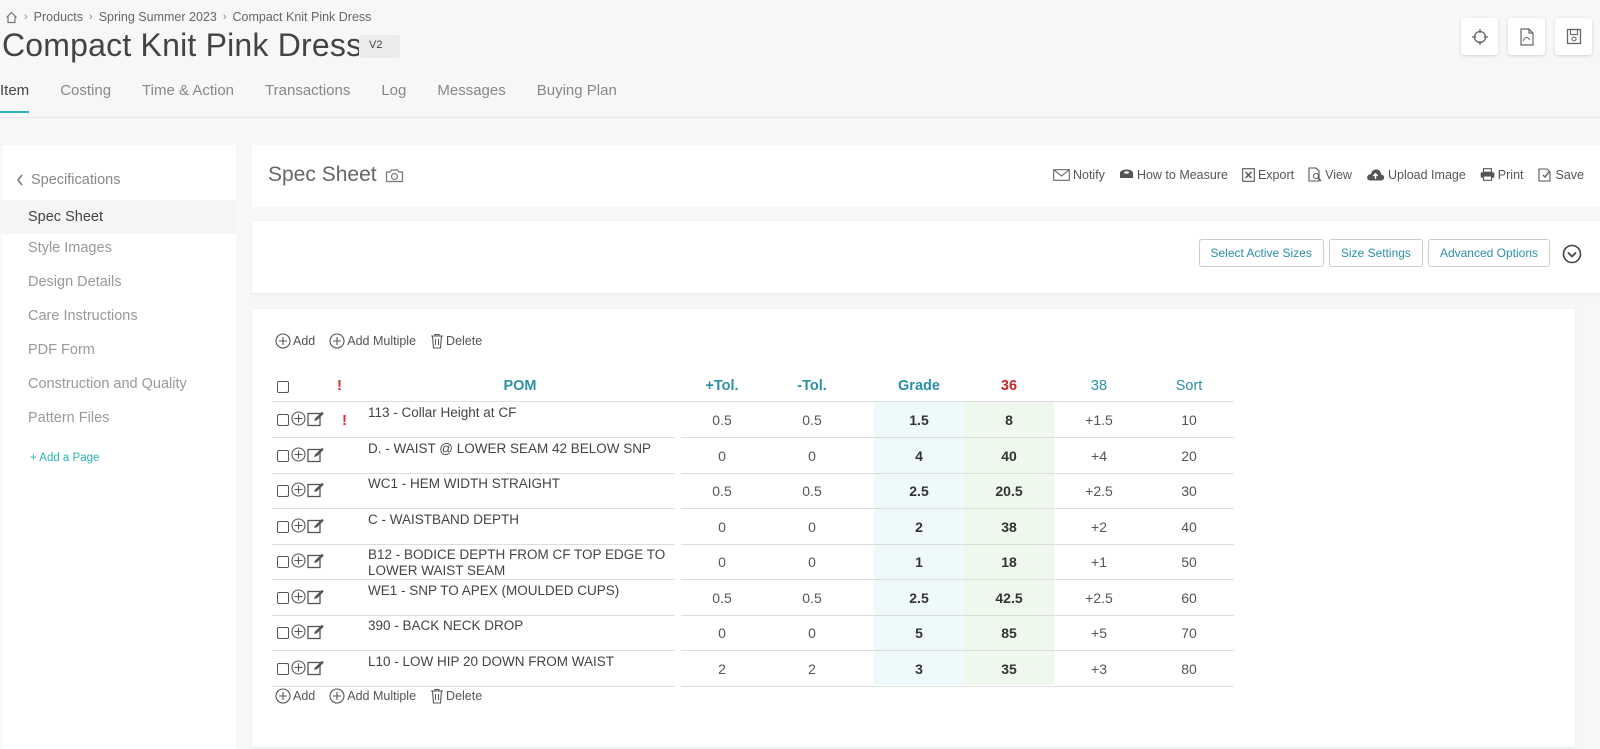 The height and width of the screenshot is (749, 1600). I want to click on cell-size-36: 18, so click(1009, 562).